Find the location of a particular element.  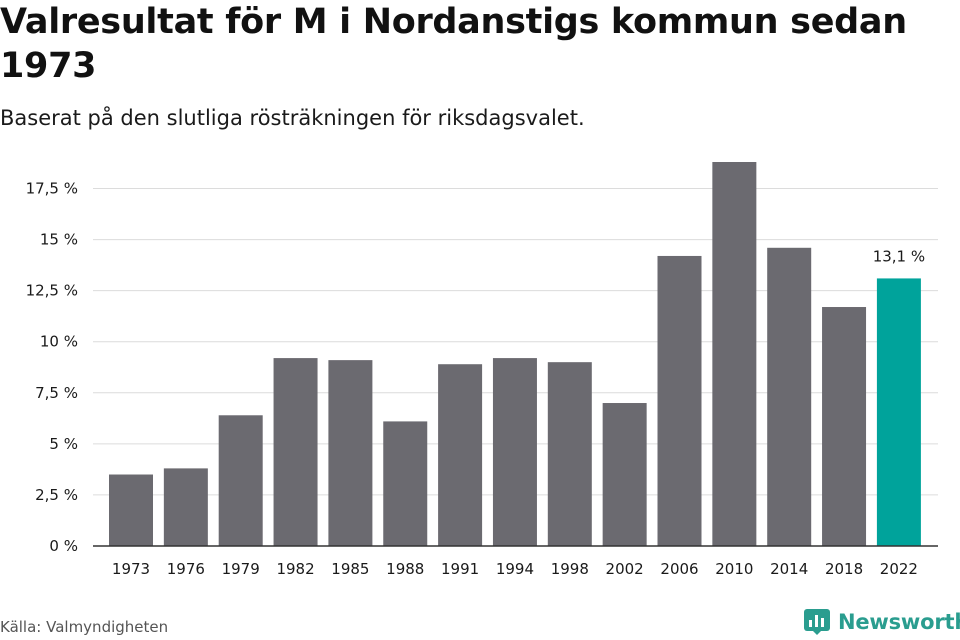

x-tick-label: 2014 is located at coordinates (789, 569).